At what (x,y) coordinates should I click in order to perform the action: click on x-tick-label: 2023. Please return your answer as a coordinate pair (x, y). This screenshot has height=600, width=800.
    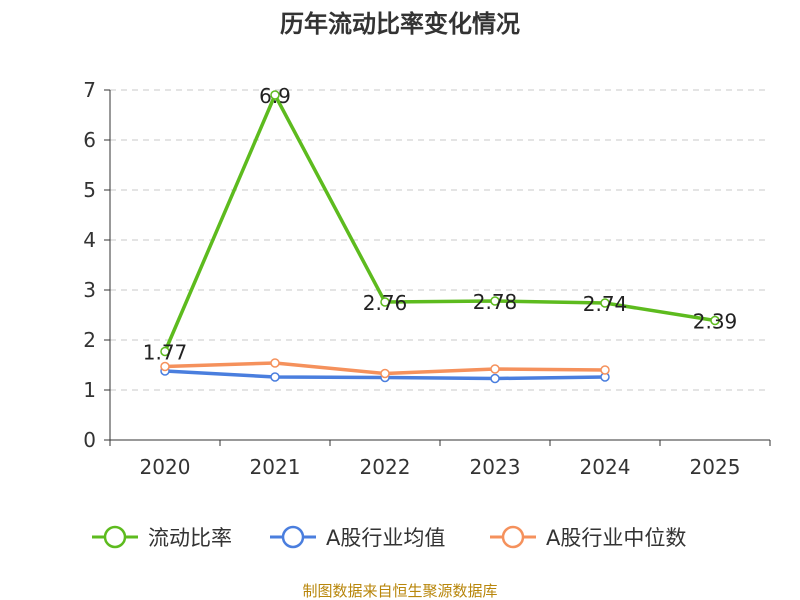
    Looking at the image, I should click on (495, 467).